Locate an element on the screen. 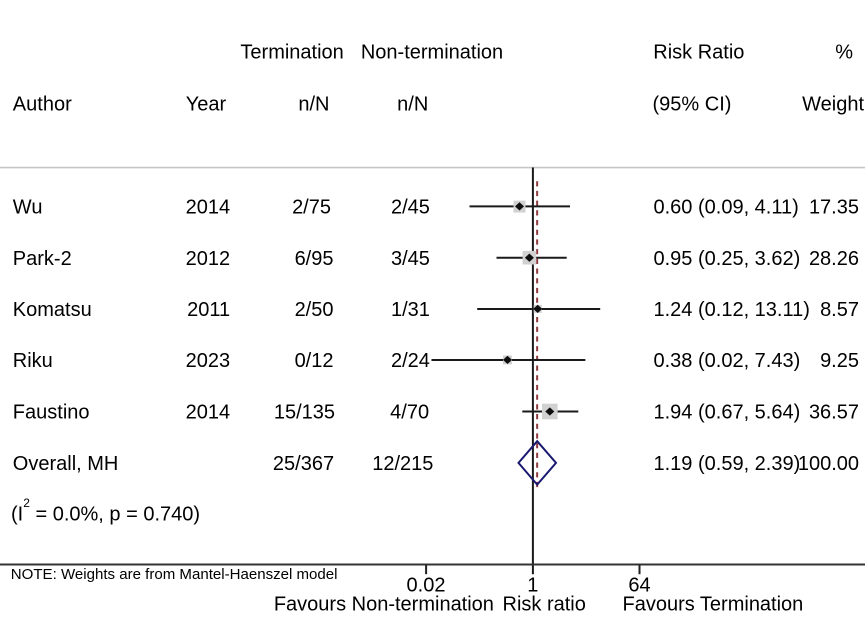  svg-text: Author is located at coordinates (42, 104).